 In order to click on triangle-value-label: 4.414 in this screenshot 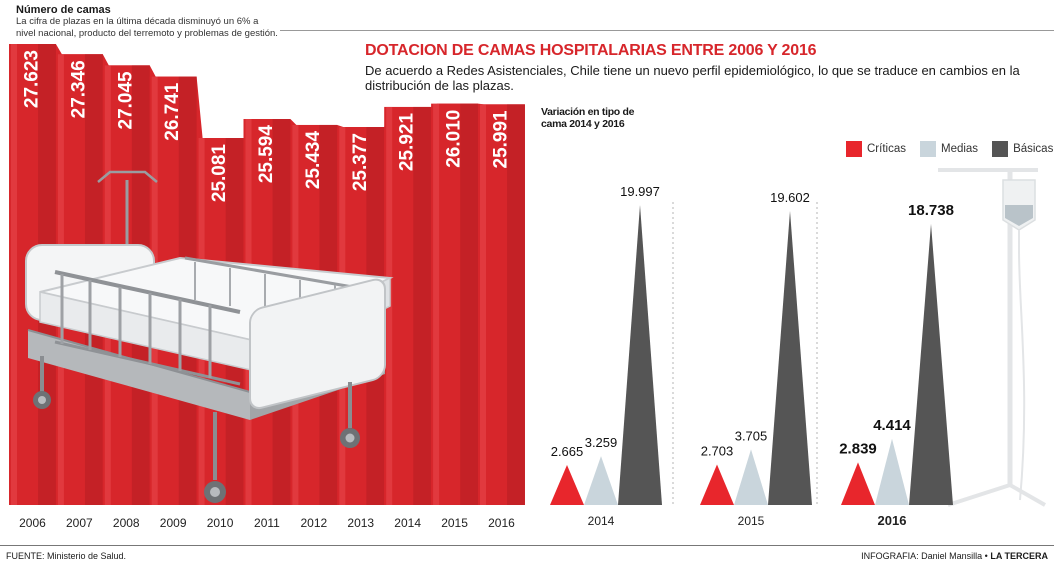, I will do `click(892, 425)`.